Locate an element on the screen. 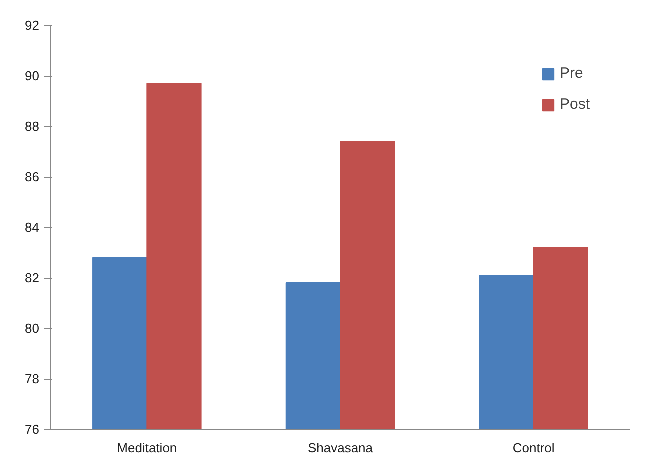  y-tick-label: 80 is located at coordinates (32, 328).